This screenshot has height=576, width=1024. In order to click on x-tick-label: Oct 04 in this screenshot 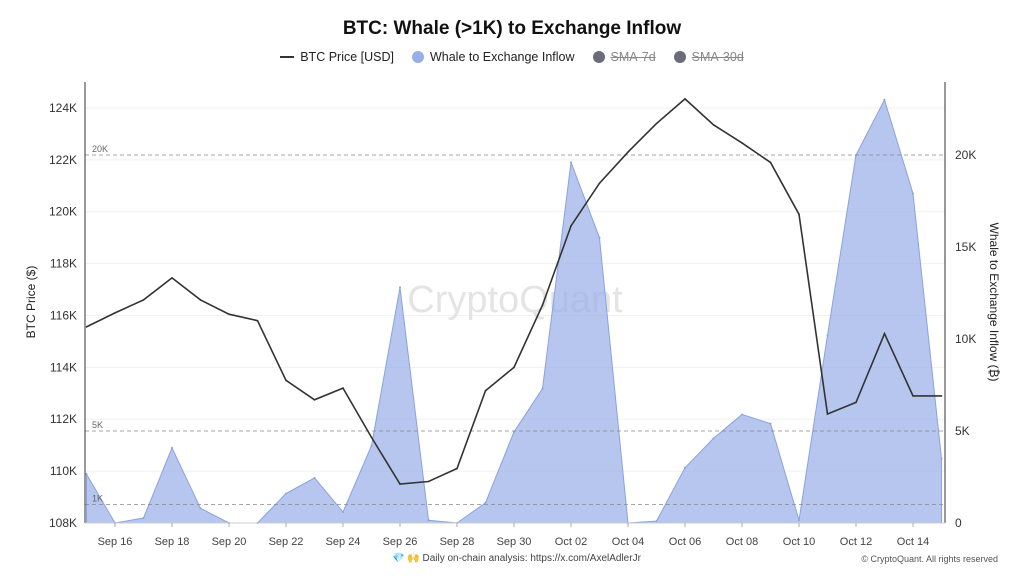, I will do `click(628, 542)`.